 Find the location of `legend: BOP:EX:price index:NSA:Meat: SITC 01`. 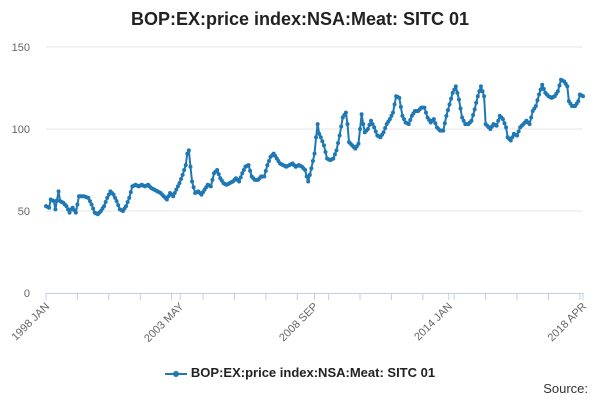

legend: BOP:EX:price index:NSA:Meat: SITC 01 is located at coordinates (300, 372).